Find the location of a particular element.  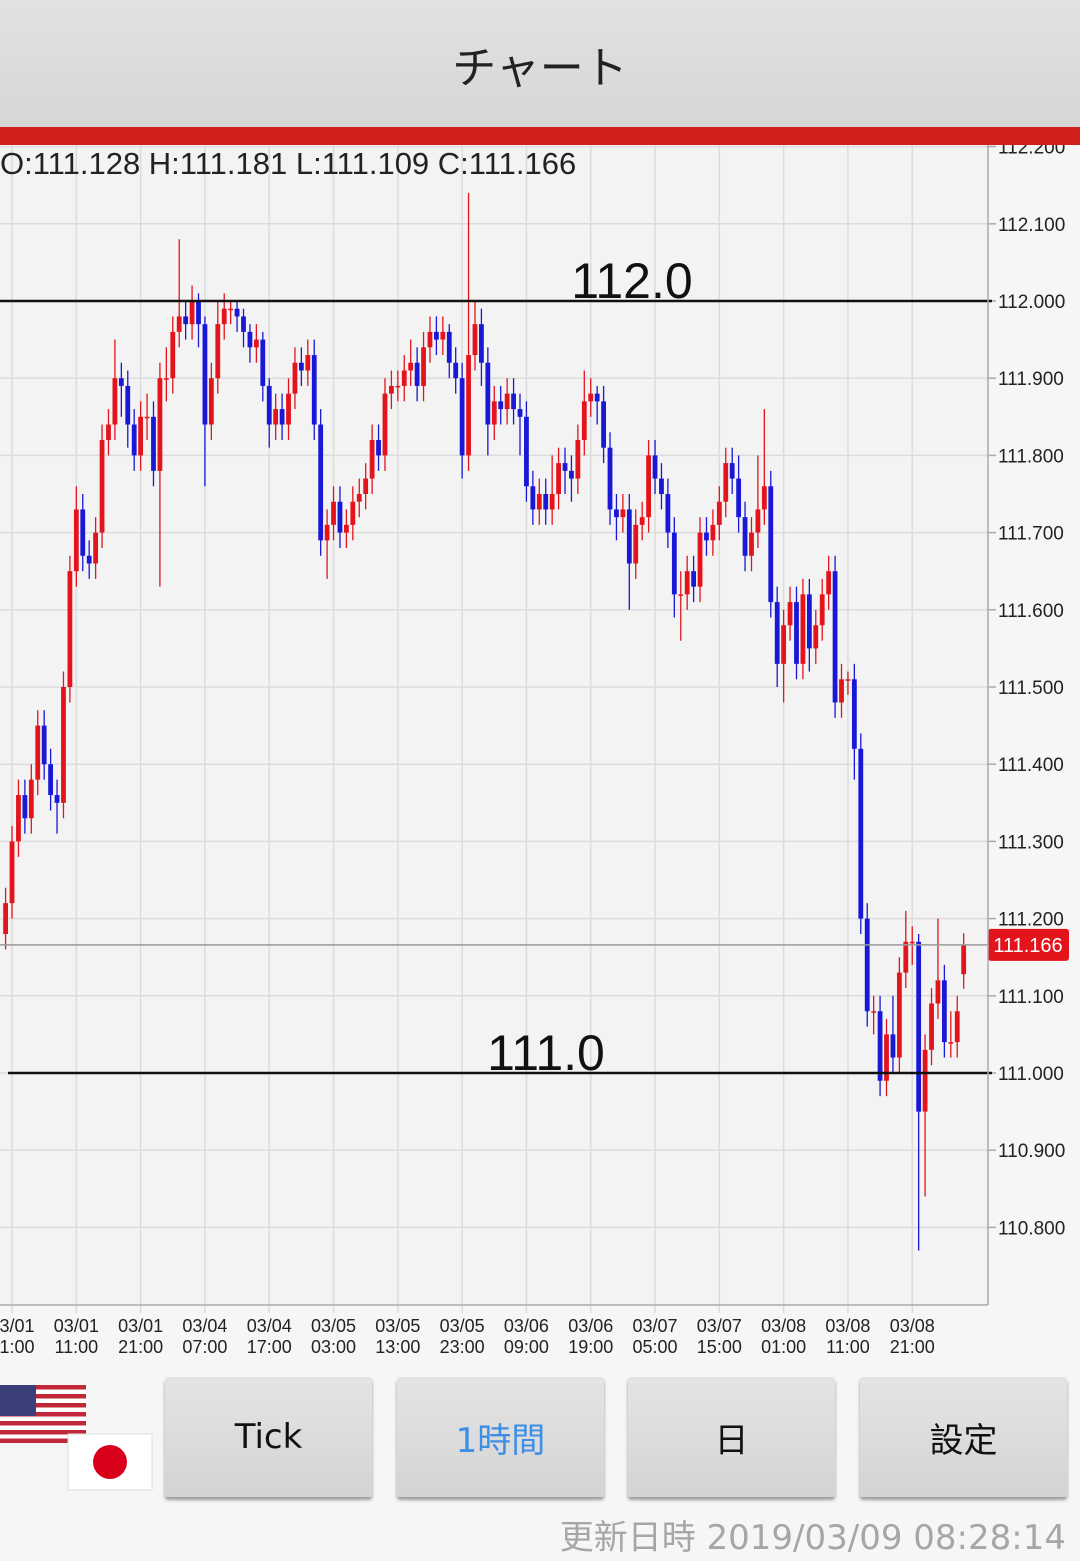

timeframe-button: 設定 is located at coordinates (963, 1437).